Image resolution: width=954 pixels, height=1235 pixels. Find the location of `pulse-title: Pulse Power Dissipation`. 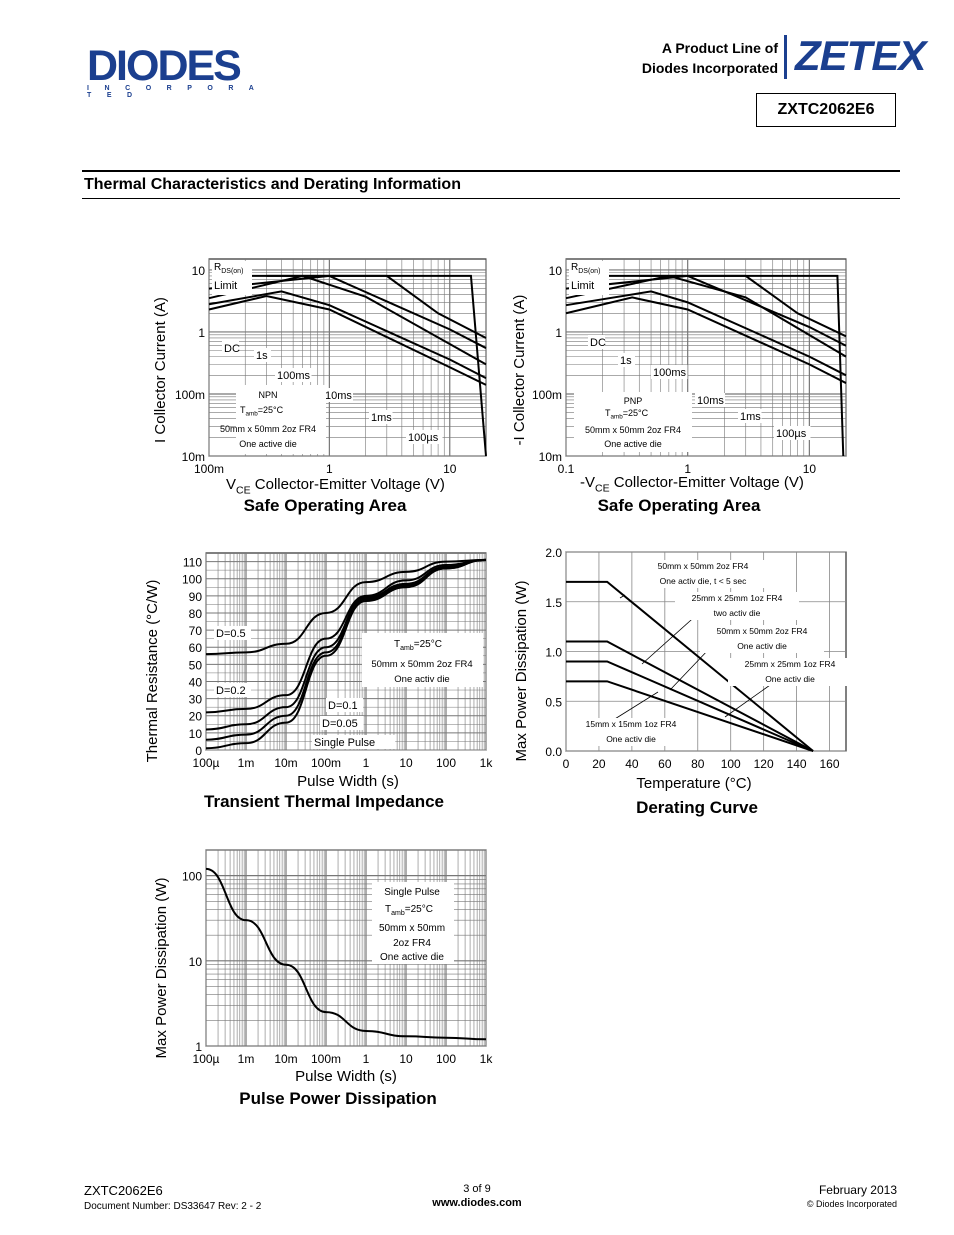

pulse-title: Pulse Power Dissipation is located at coordinates (337, 1098).